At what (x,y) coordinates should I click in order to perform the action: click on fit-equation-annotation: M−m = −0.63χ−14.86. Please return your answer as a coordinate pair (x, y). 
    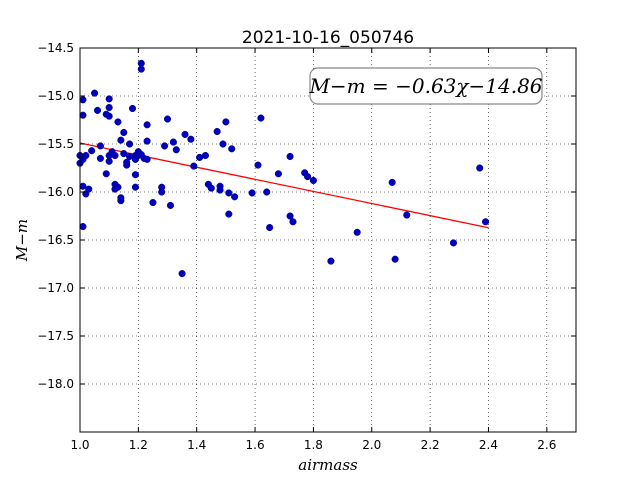
    Looking at the image, I should click on (425, 86).